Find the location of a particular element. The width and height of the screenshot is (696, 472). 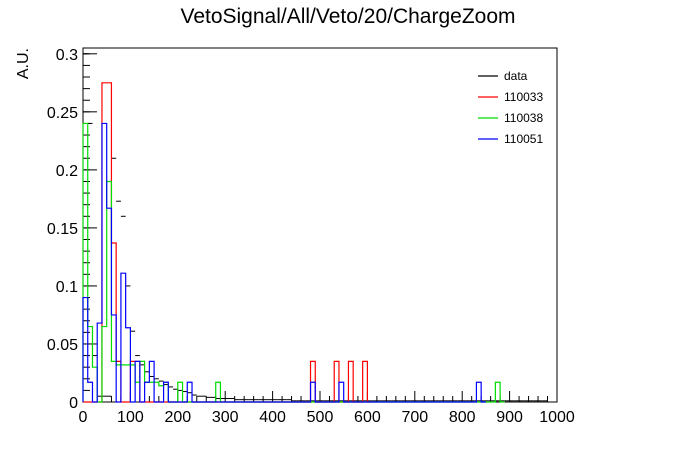

legend-label: data is located at coordinates (516, 76).